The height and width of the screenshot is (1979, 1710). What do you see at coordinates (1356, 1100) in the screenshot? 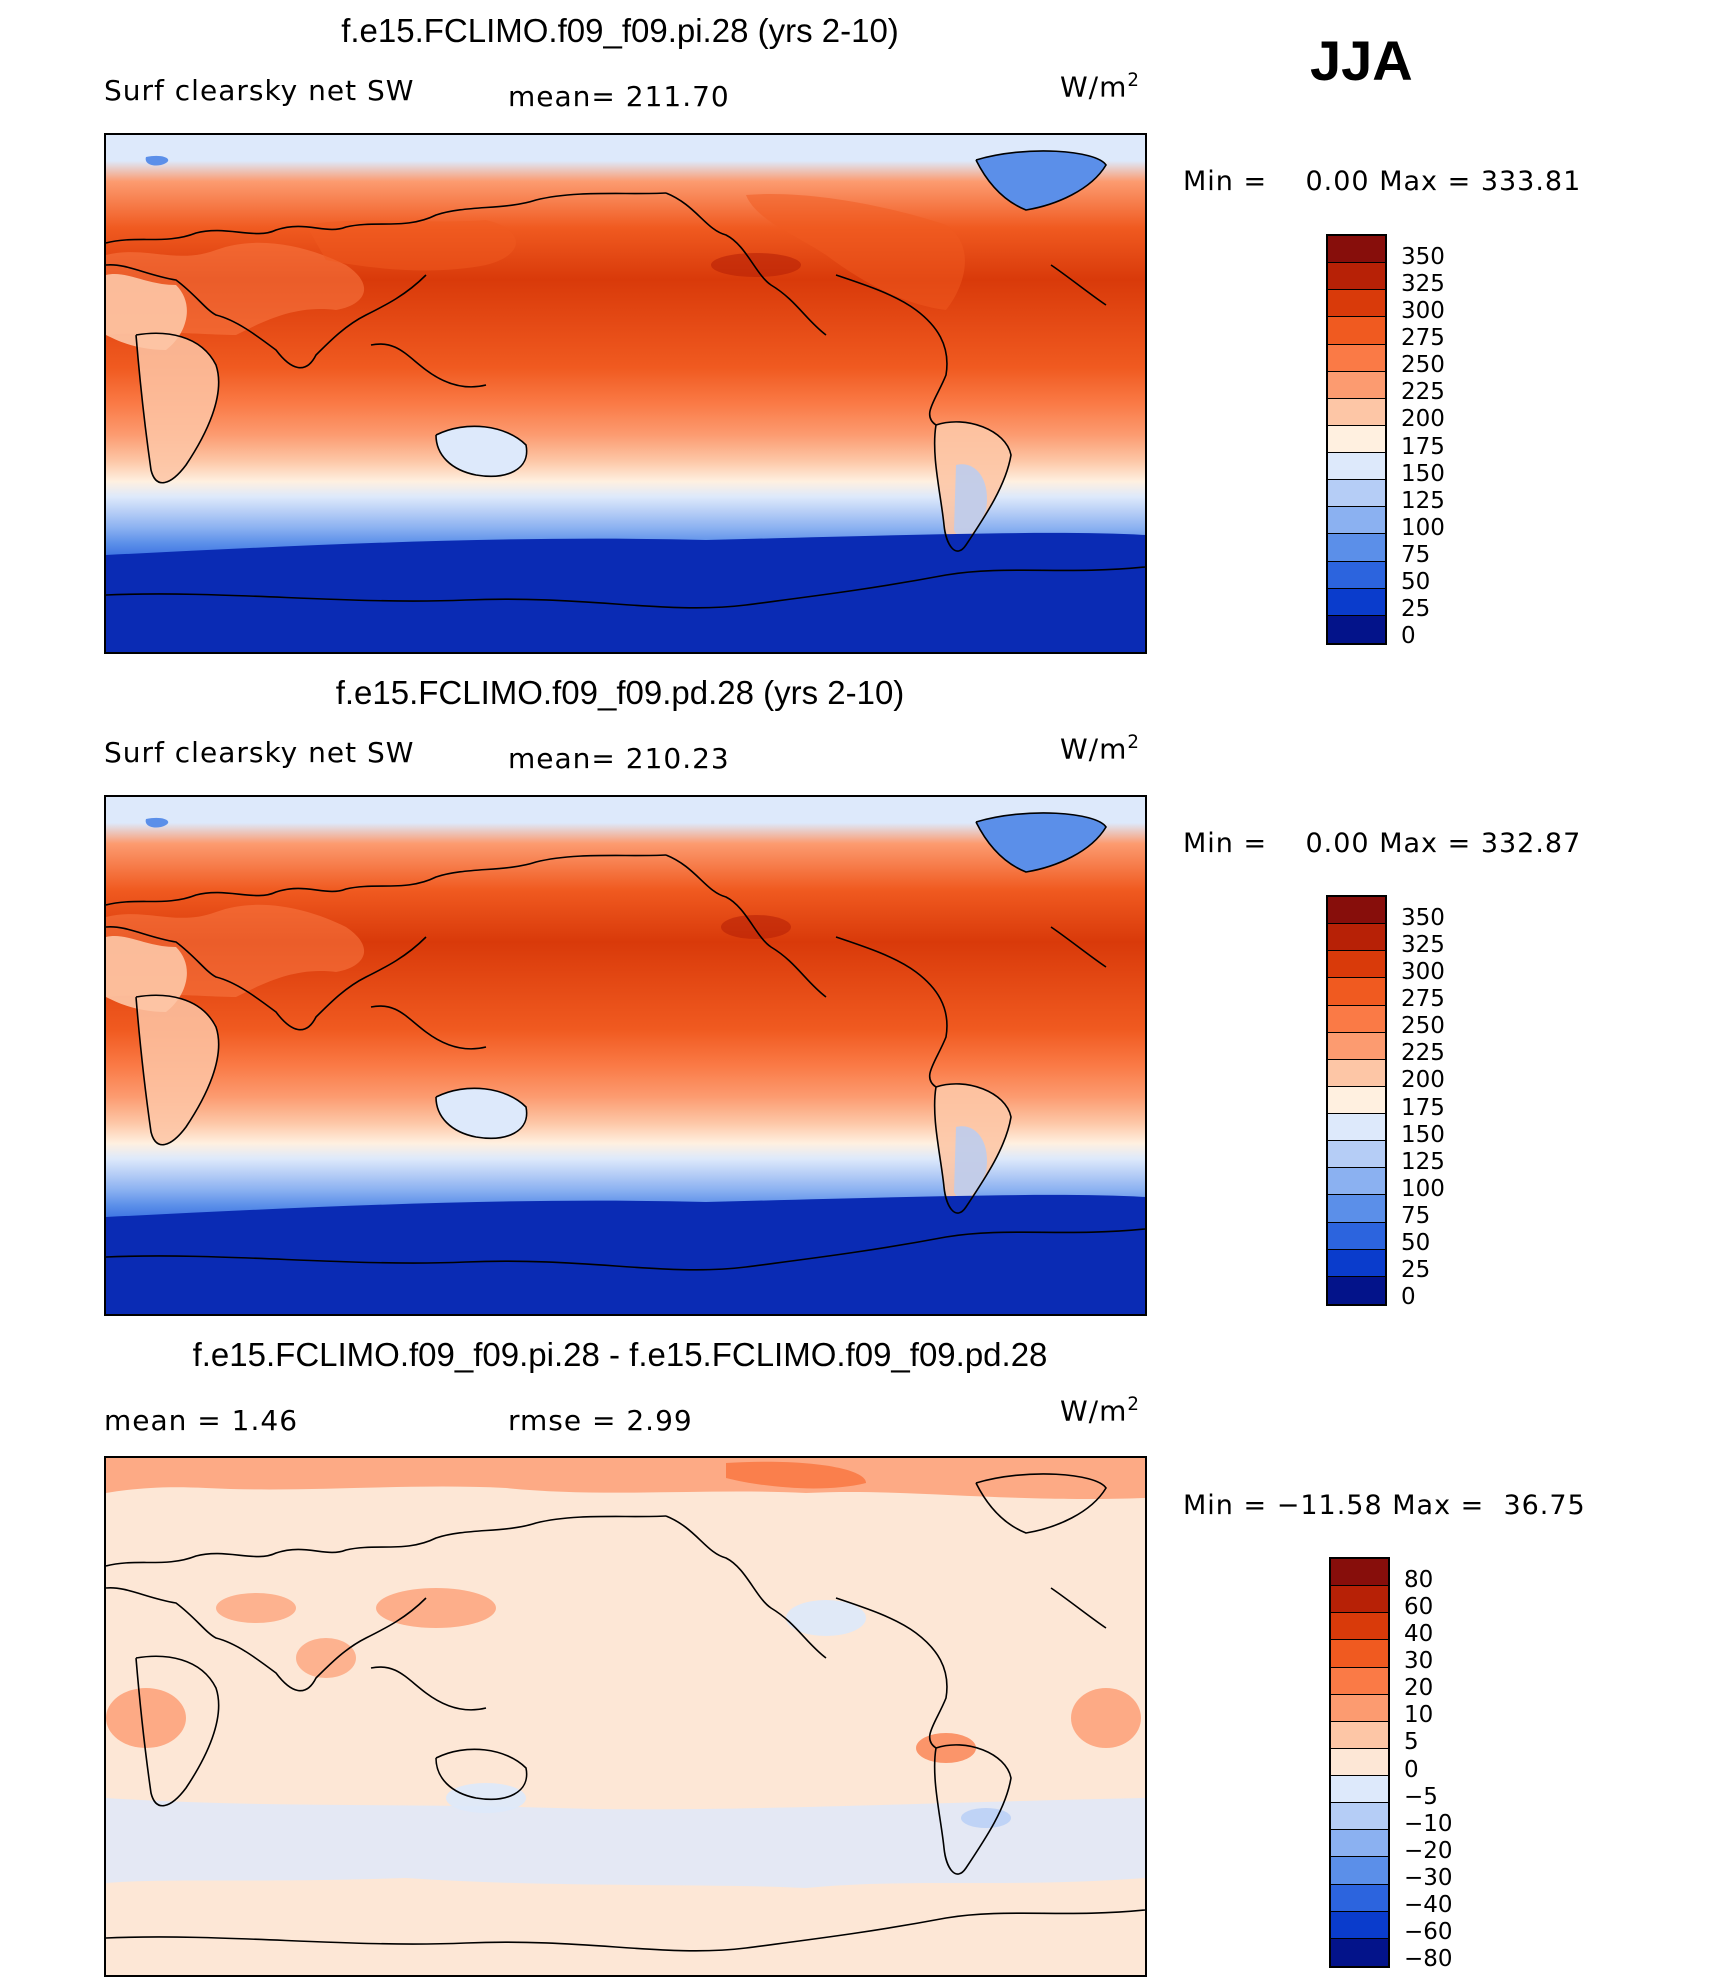
I see `panel2-colorbar` at bounding box center [1356, 1100].